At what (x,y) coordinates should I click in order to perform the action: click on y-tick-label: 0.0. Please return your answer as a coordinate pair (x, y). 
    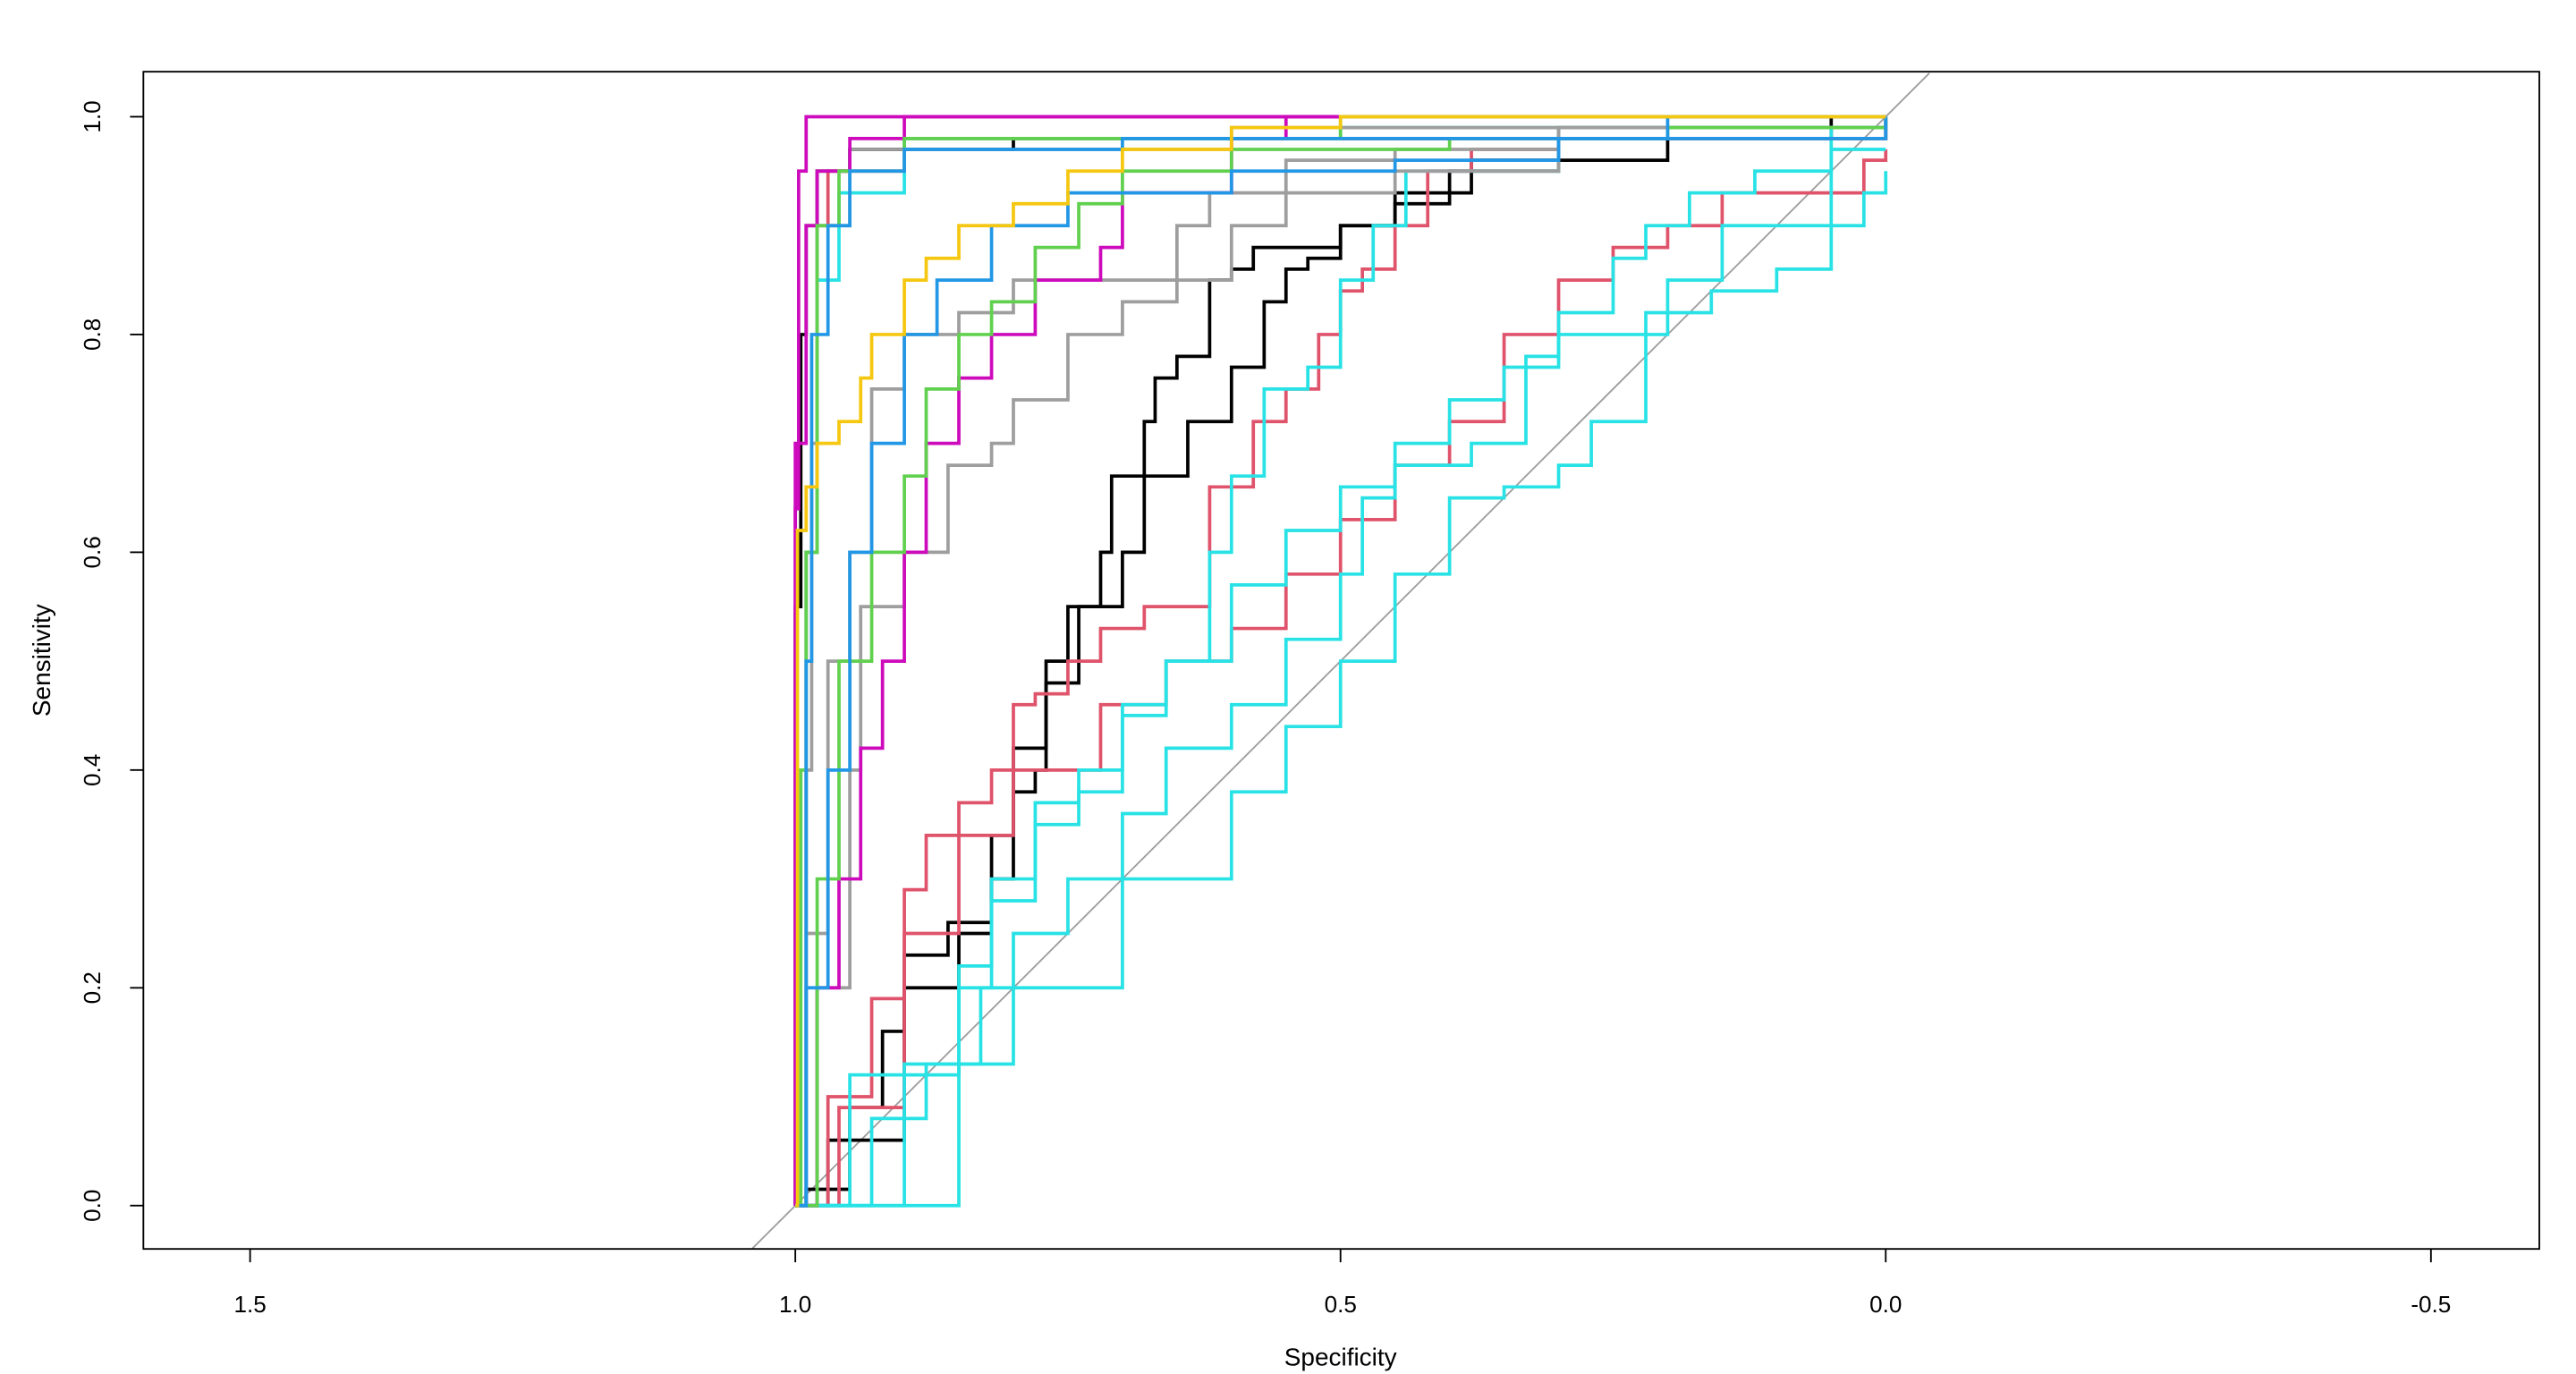
    Looking at the image, I should click on (92, 1206).